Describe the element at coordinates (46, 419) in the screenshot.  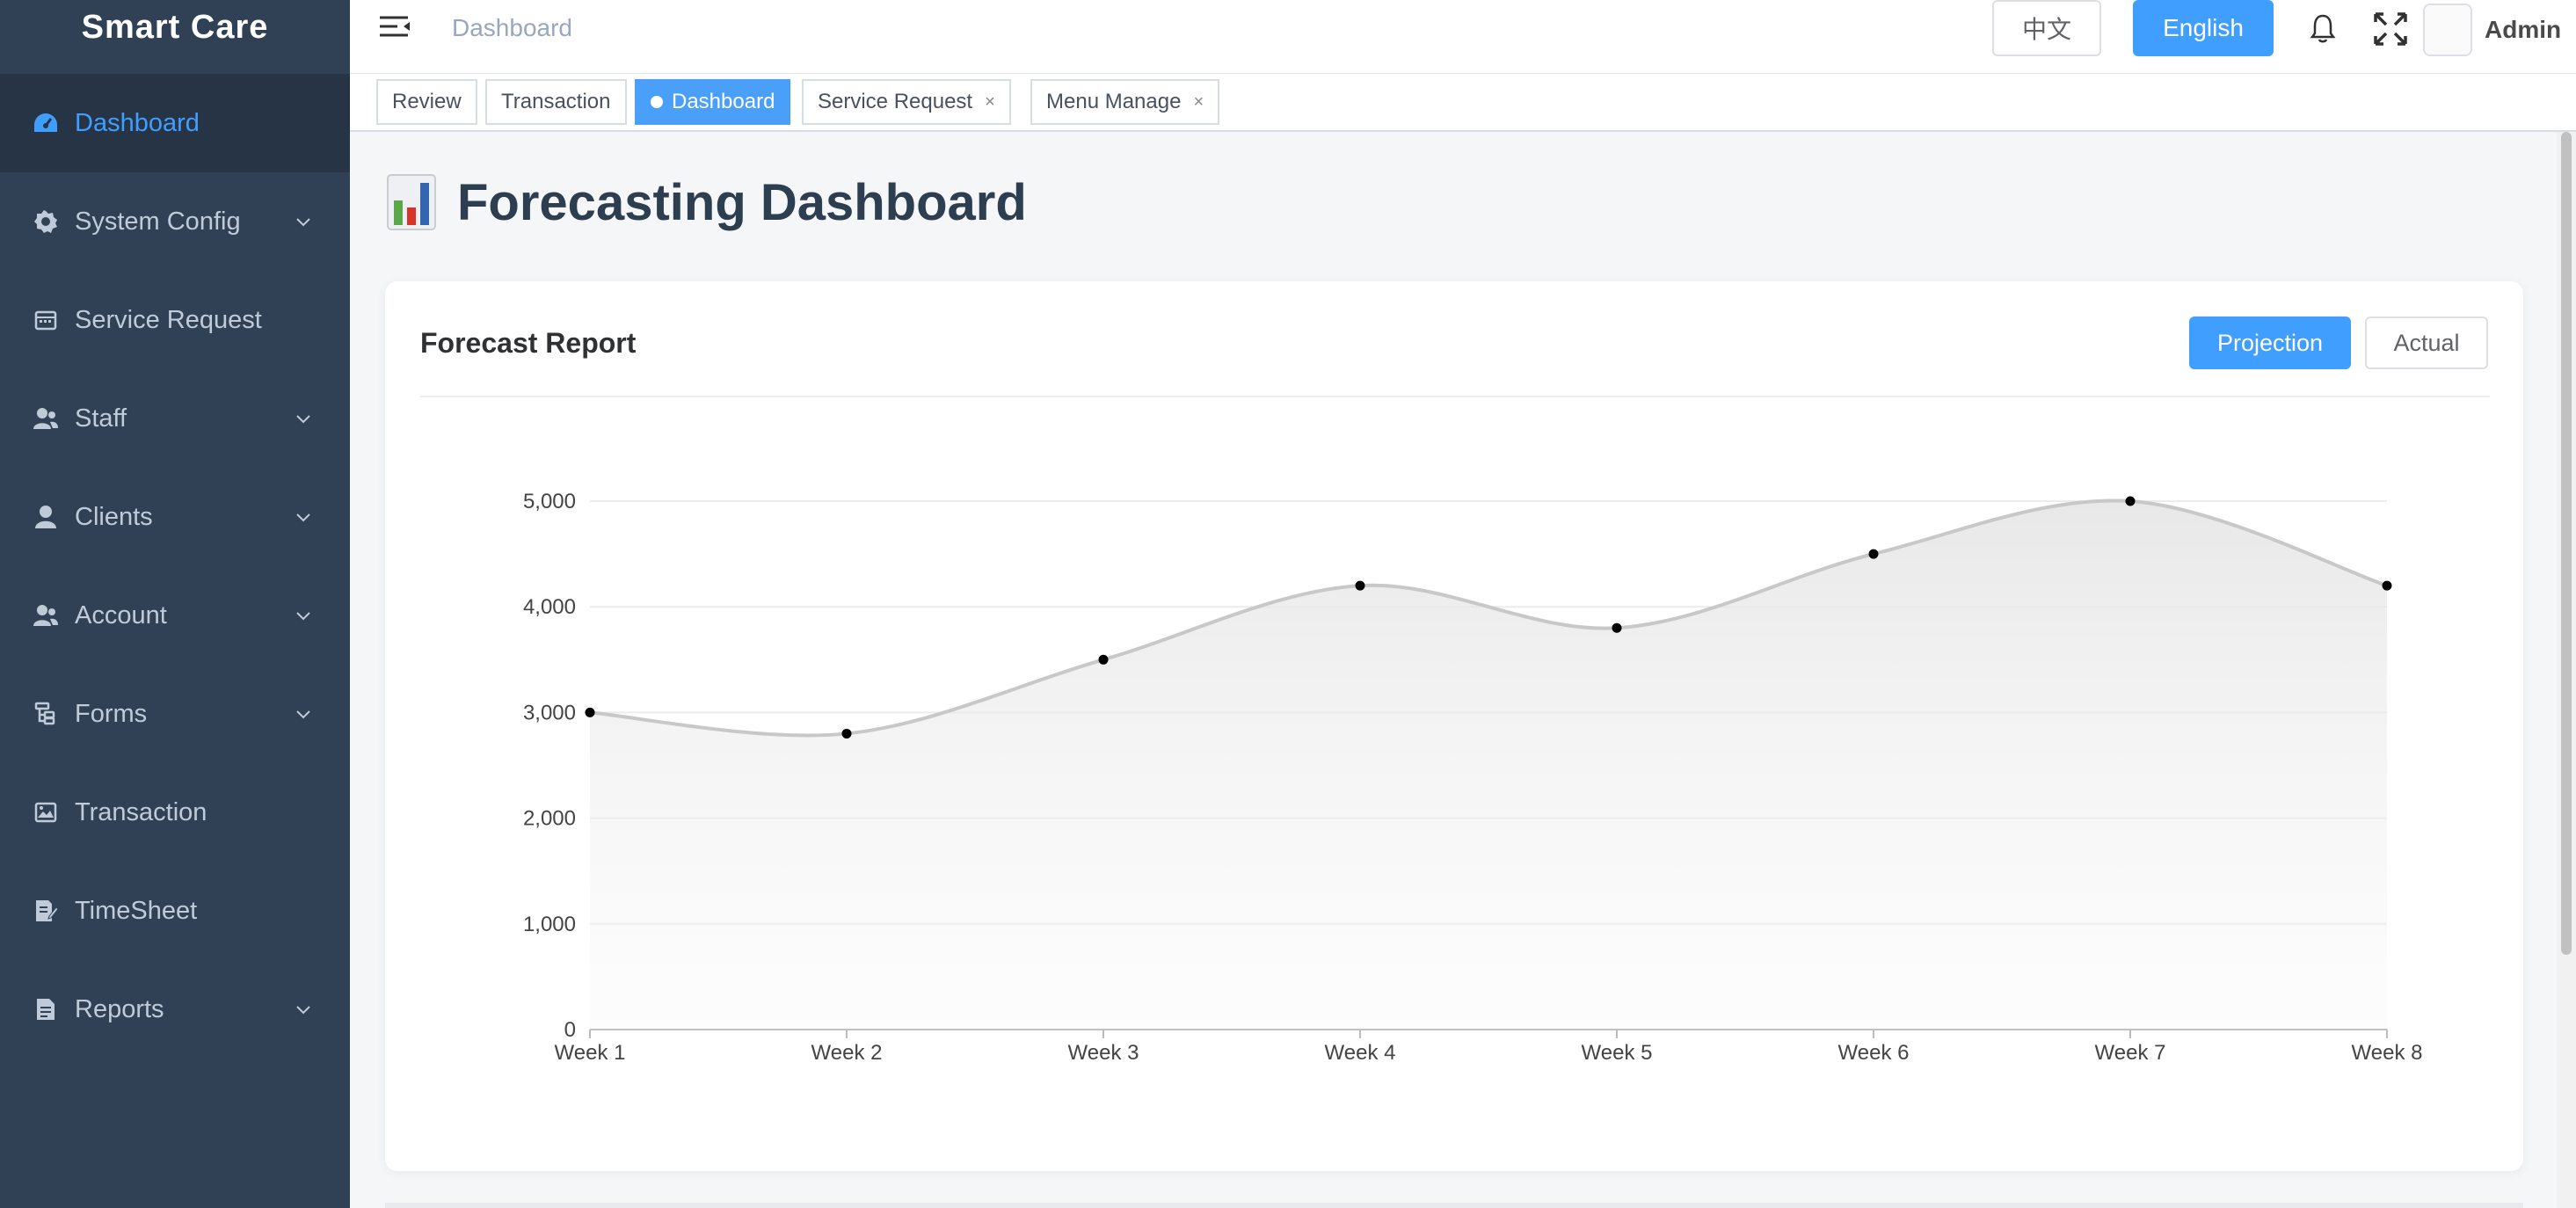
I see `staff-icon` at that location.